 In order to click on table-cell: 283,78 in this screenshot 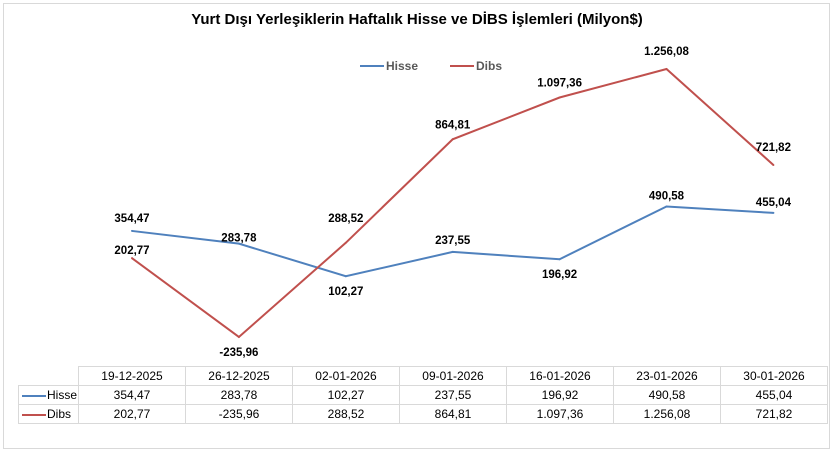, I will do `click(239, 395)`.